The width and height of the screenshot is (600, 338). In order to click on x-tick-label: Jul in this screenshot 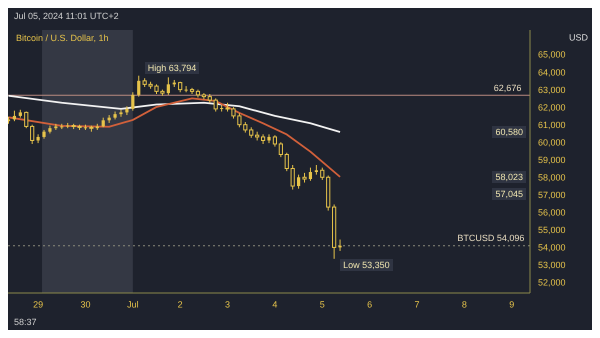, I will do `click(133, 304)`.